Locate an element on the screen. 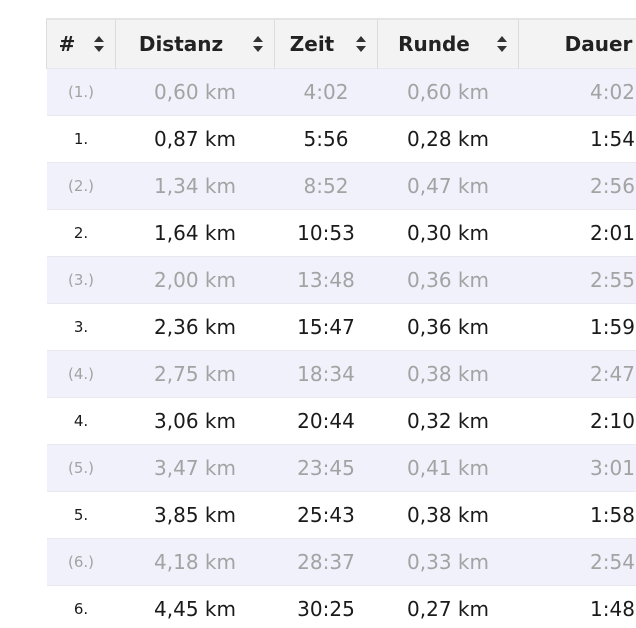 This screenshot has height=628, width=636. table-cell: (4.) is located at coordinates (81, 374).